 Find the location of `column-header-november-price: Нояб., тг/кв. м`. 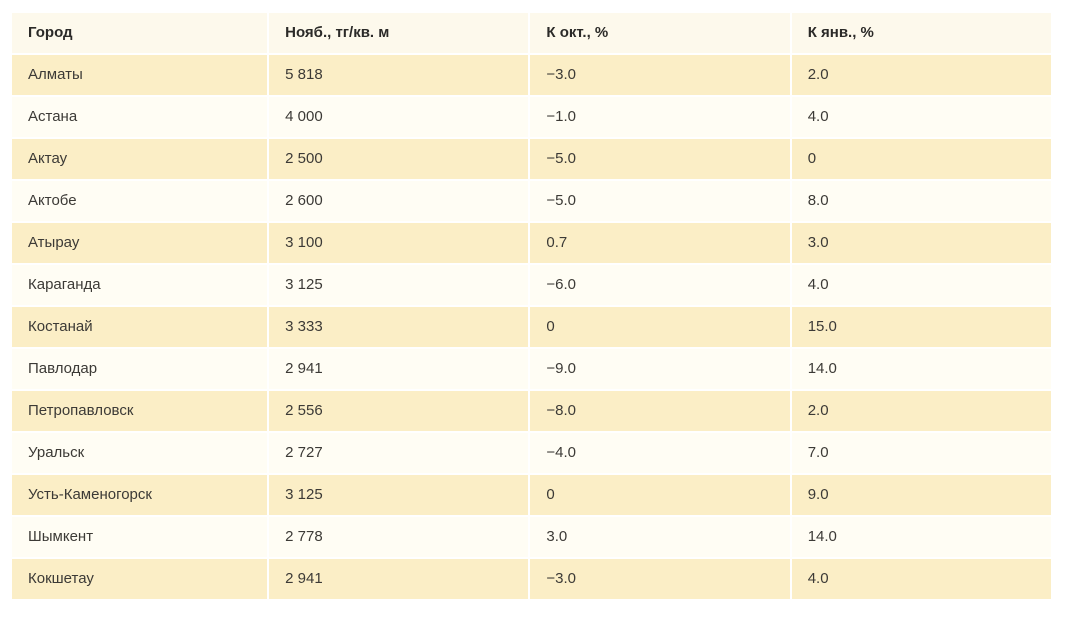

column-header-november-price: Нояб., тг/кв. м is located at coordinates (399, 33).